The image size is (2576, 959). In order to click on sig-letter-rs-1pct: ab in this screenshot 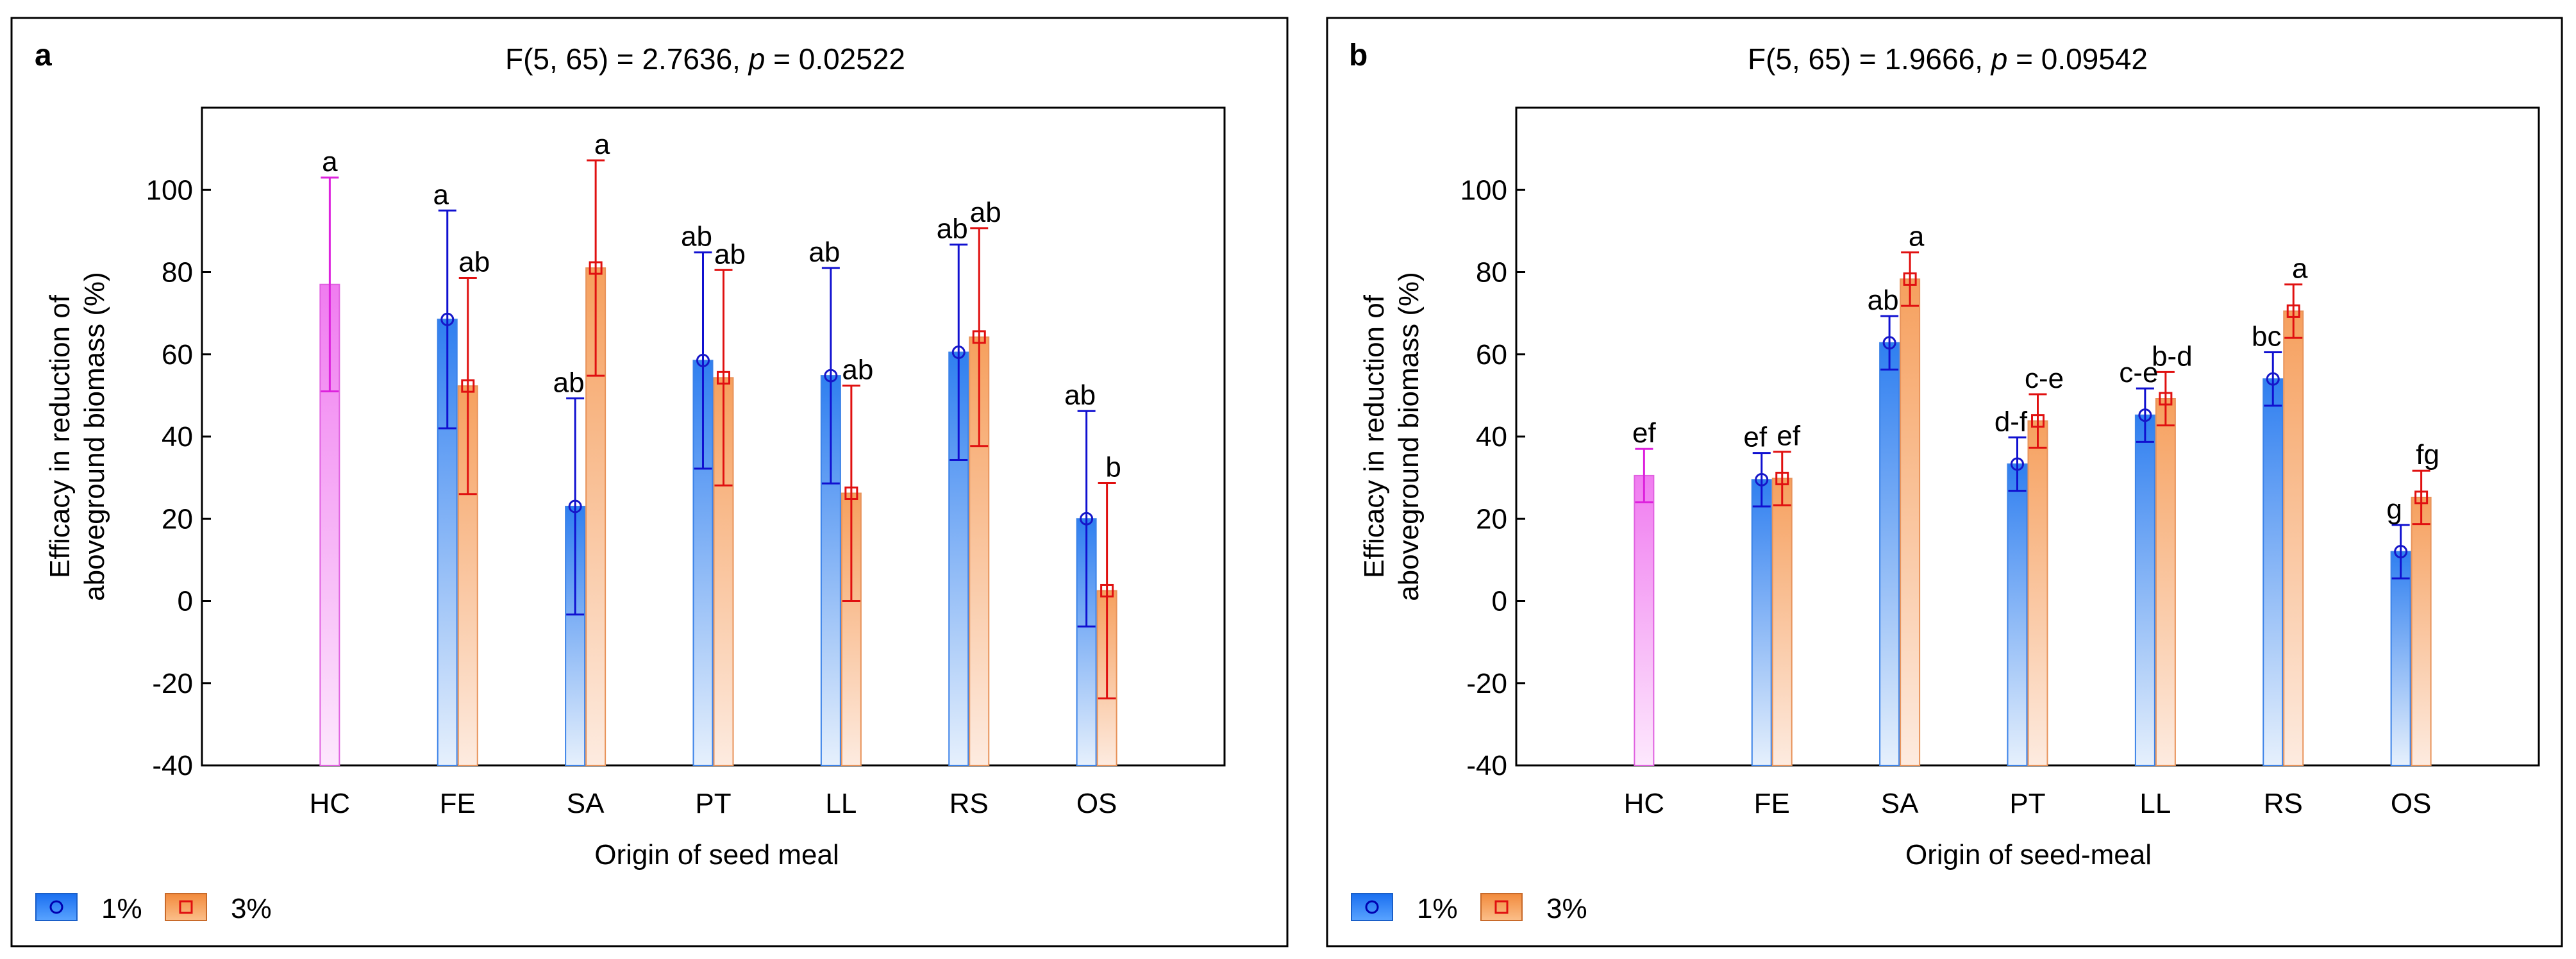, I will do `click(952, 229)`.